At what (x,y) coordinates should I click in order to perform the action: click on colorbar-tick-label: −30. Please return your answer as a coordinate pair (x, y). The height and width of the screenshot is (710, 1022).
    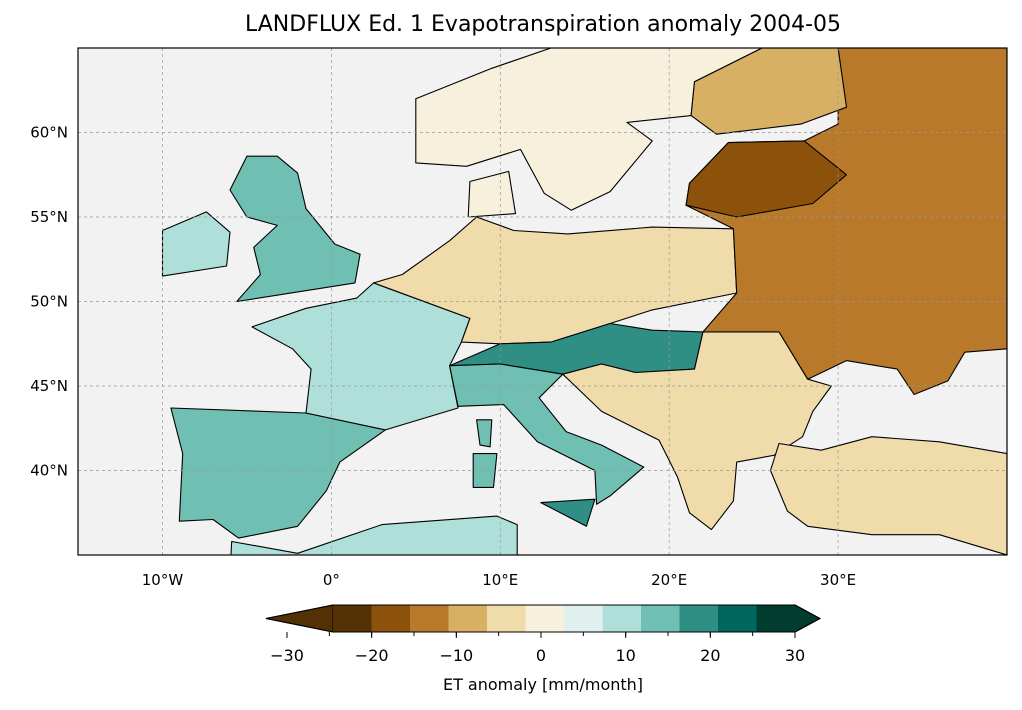
    Looking at the image, I should click on (287, 655).